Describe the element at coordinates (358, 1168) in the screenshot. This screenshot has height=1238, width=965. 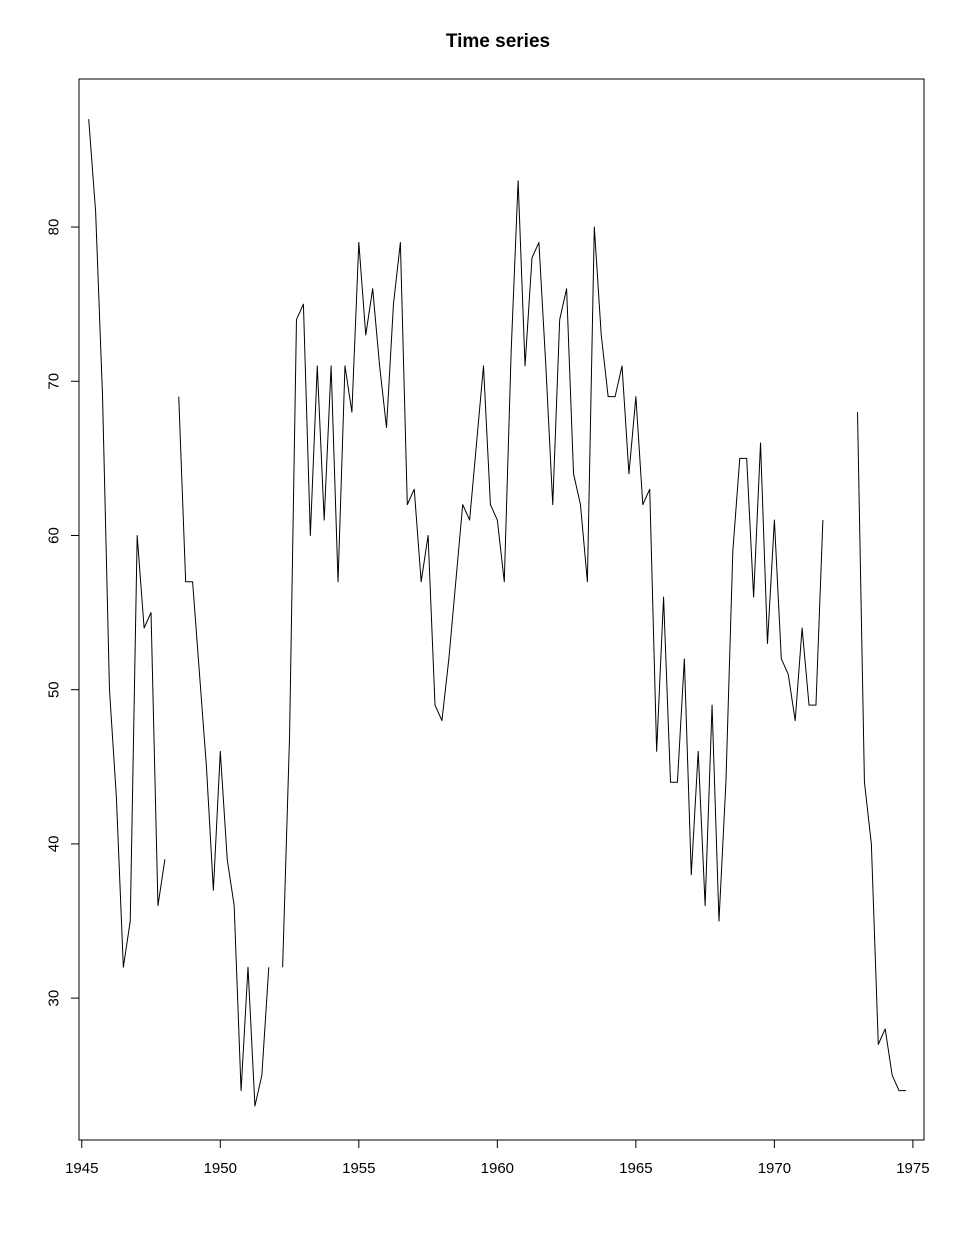
I see `x-tick-label: 1955` at that location.